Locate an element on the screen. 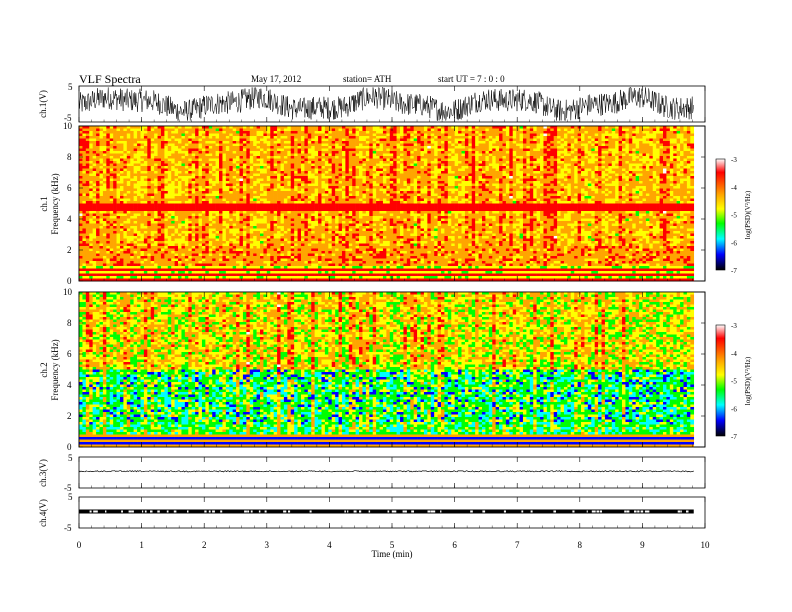 This screenshot has width=792, height=612. x-axis-label: Time (min) is located at coordinates (392, 554).